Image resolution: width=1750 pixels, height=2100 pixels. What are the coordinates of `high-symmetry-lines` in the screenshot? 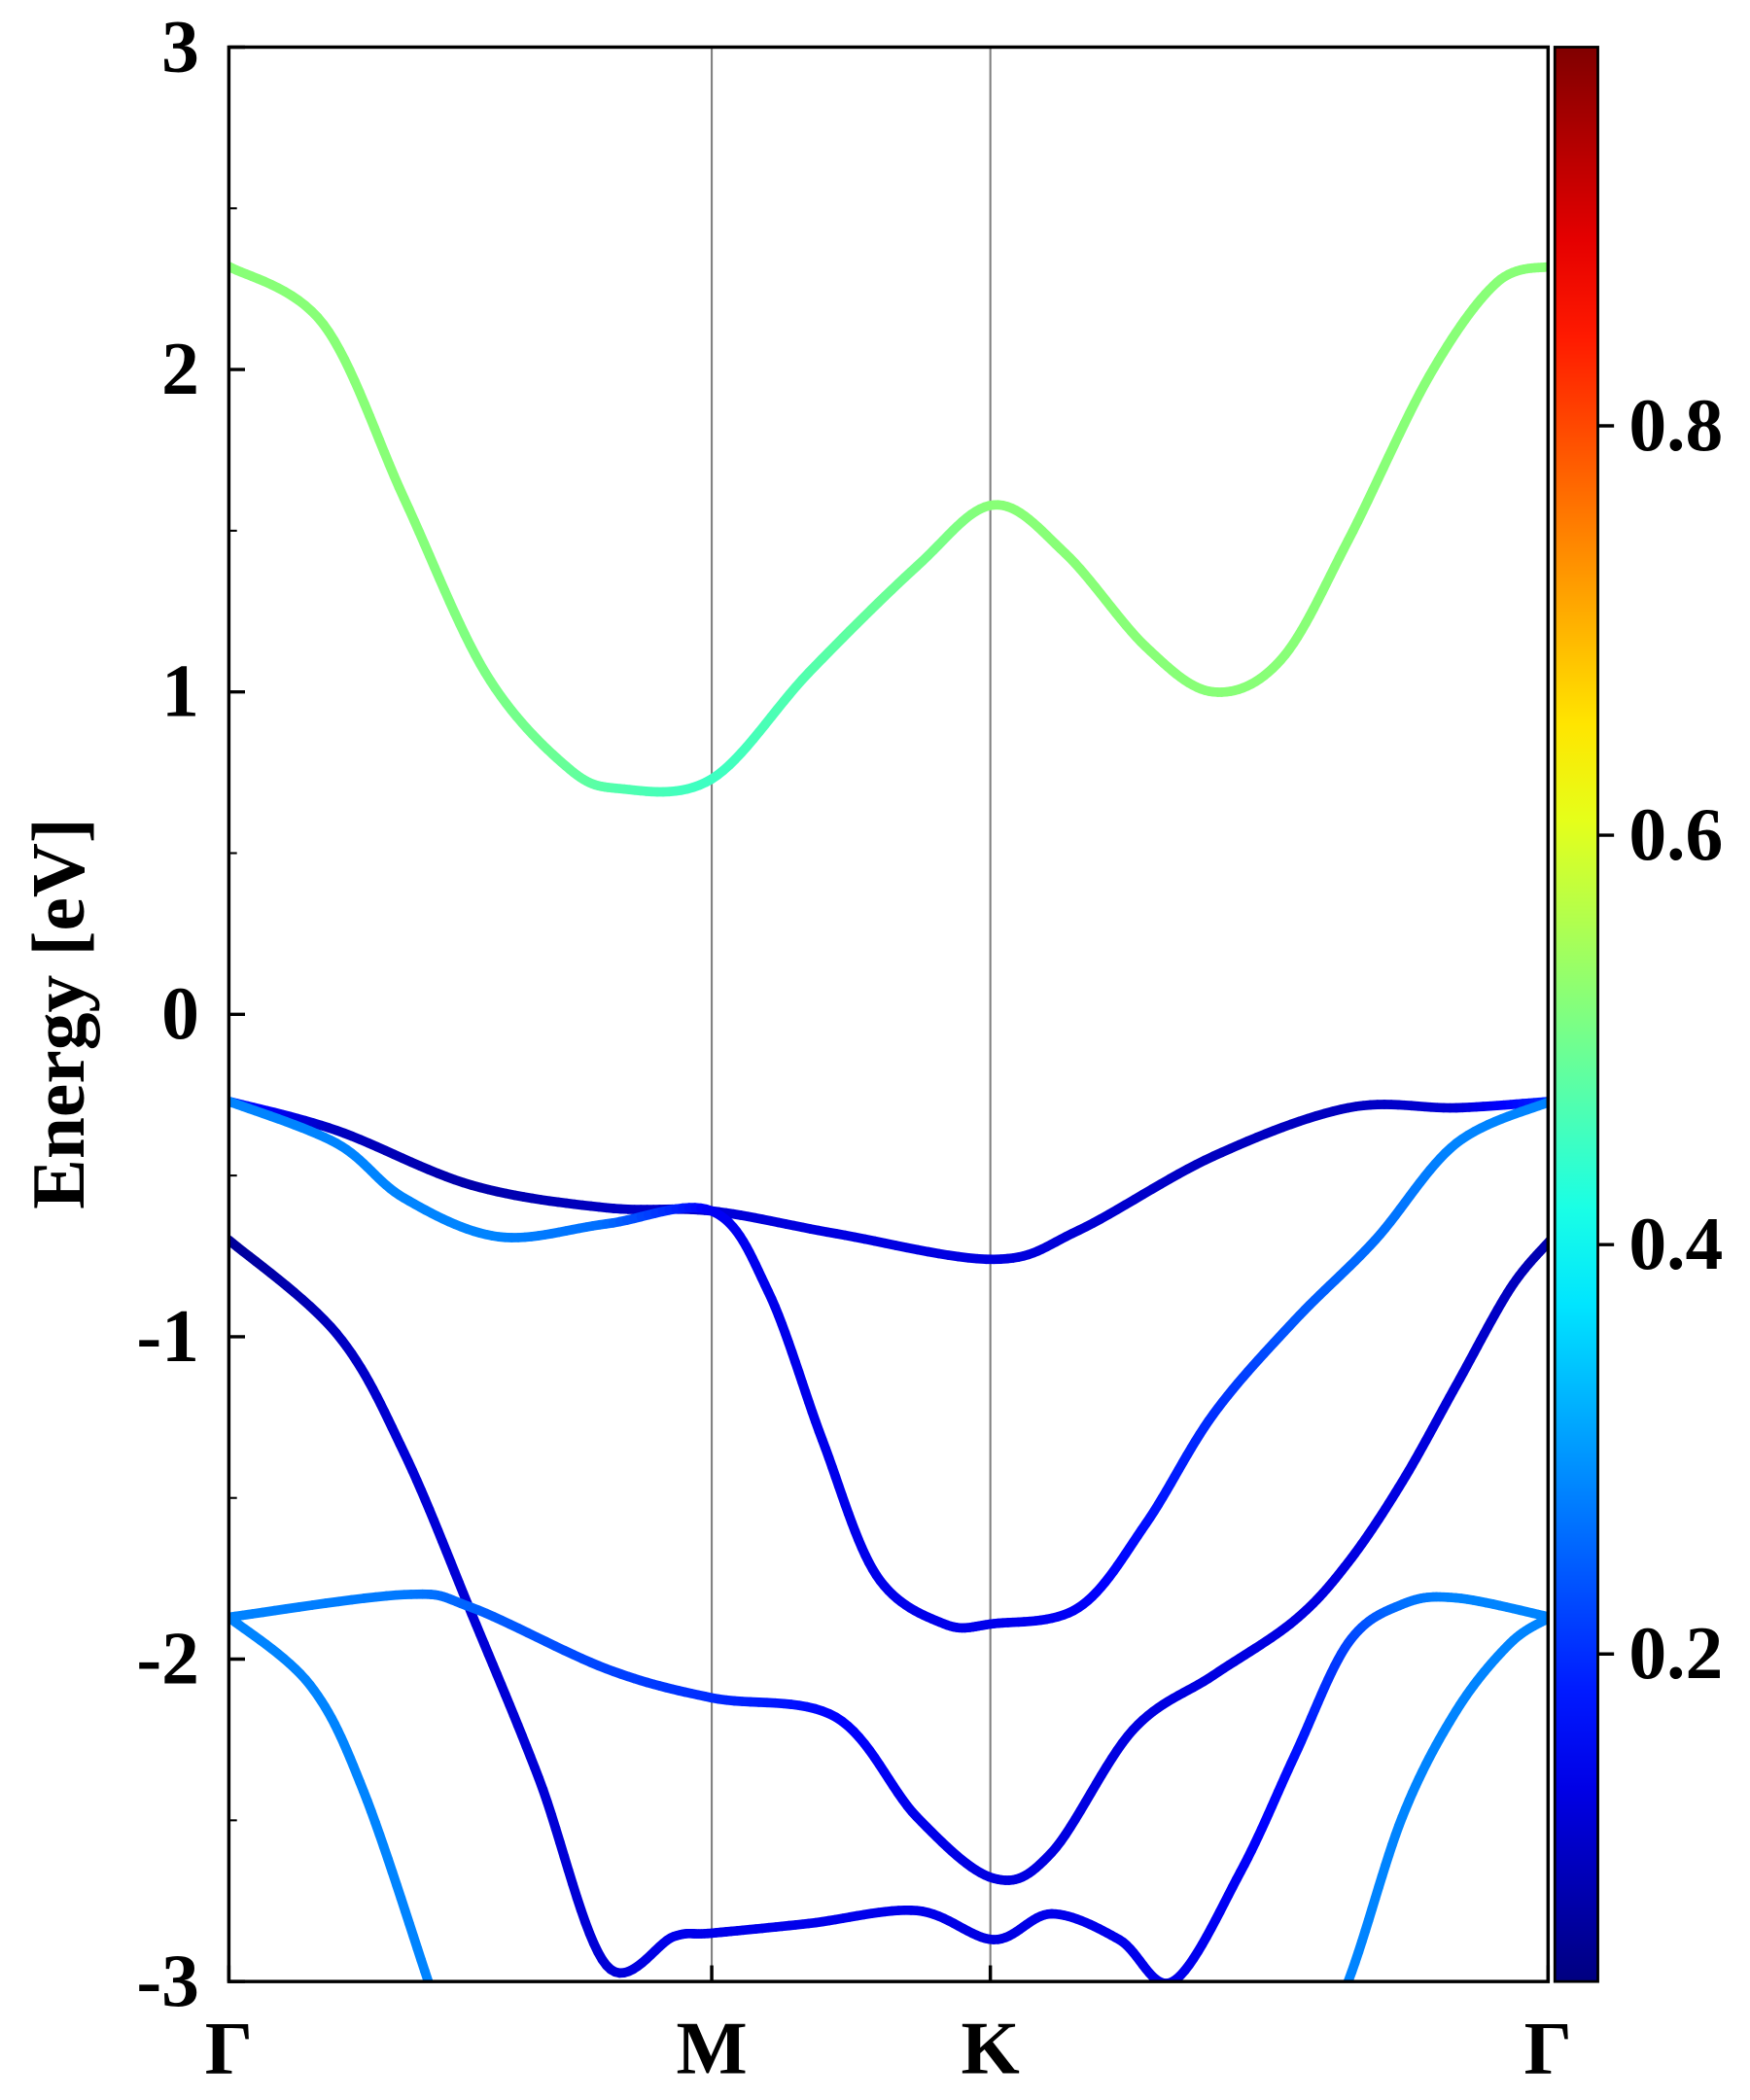 It's located at (851, 1014).